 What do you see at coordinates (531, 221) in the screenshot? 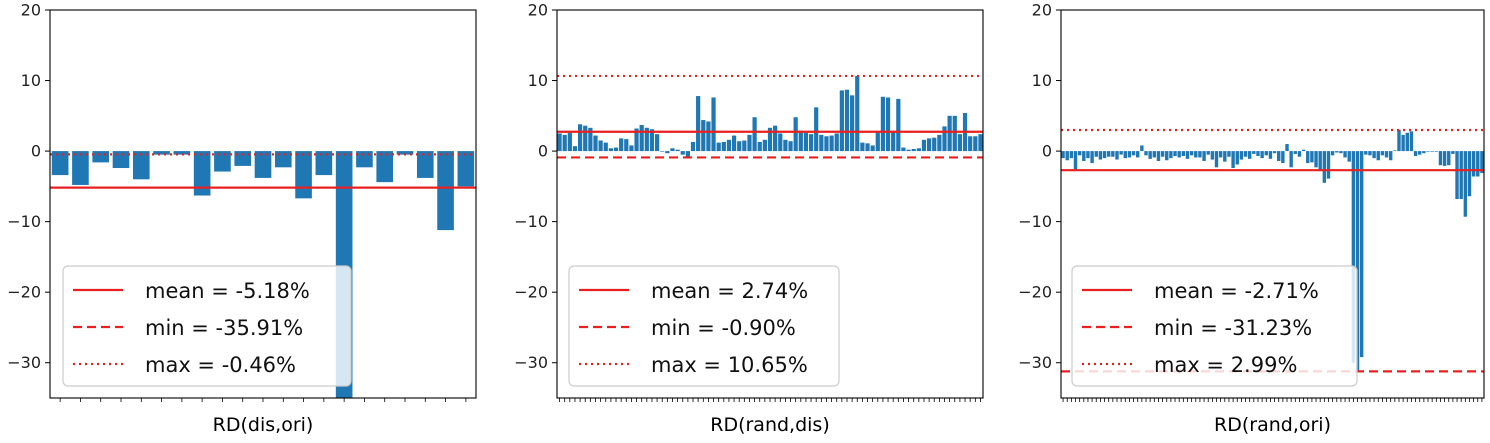
I see `y-tick-label: −10` at bounding box center [531, 221].